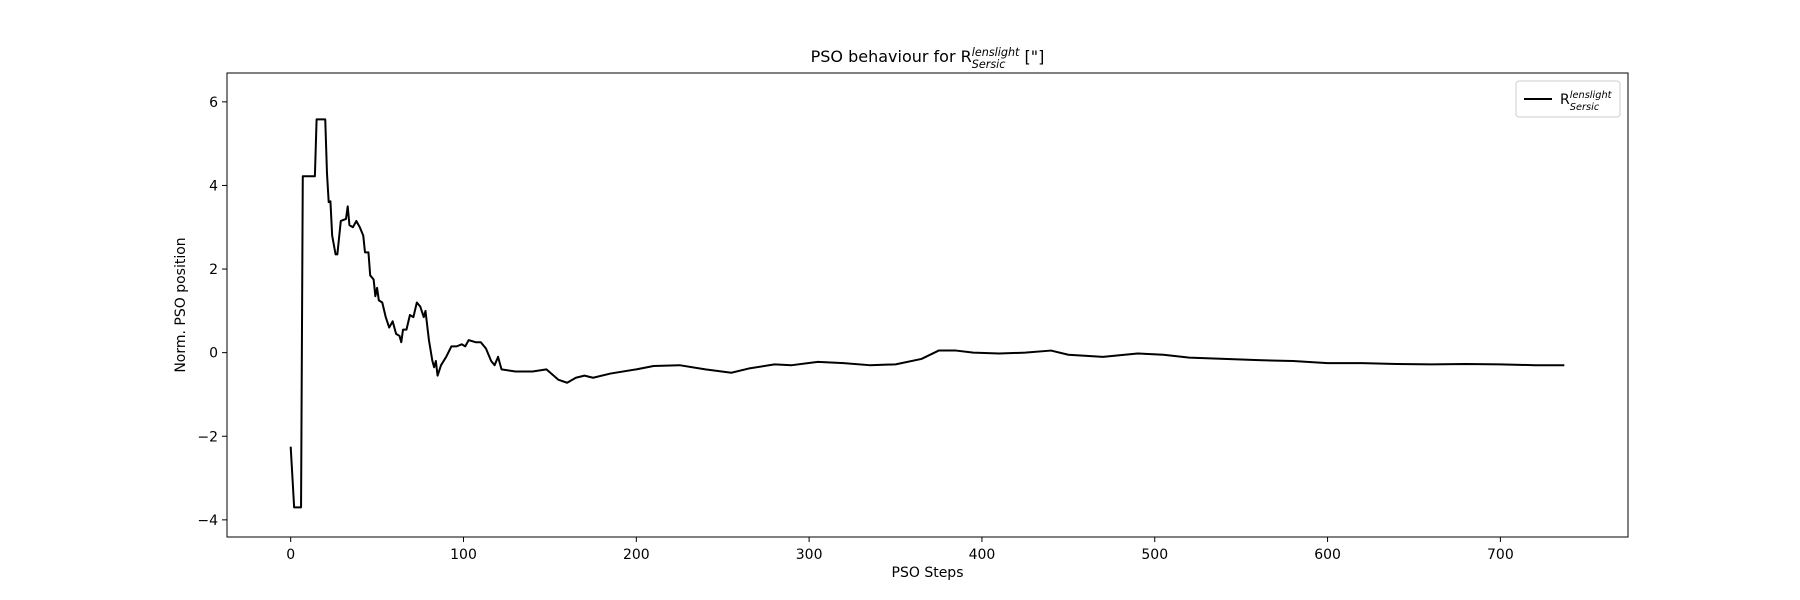  What do you see at coordinates (1327, 555) in the screenshot?
I see `x-tick-label: 600` at bounding box center [1327, 555].